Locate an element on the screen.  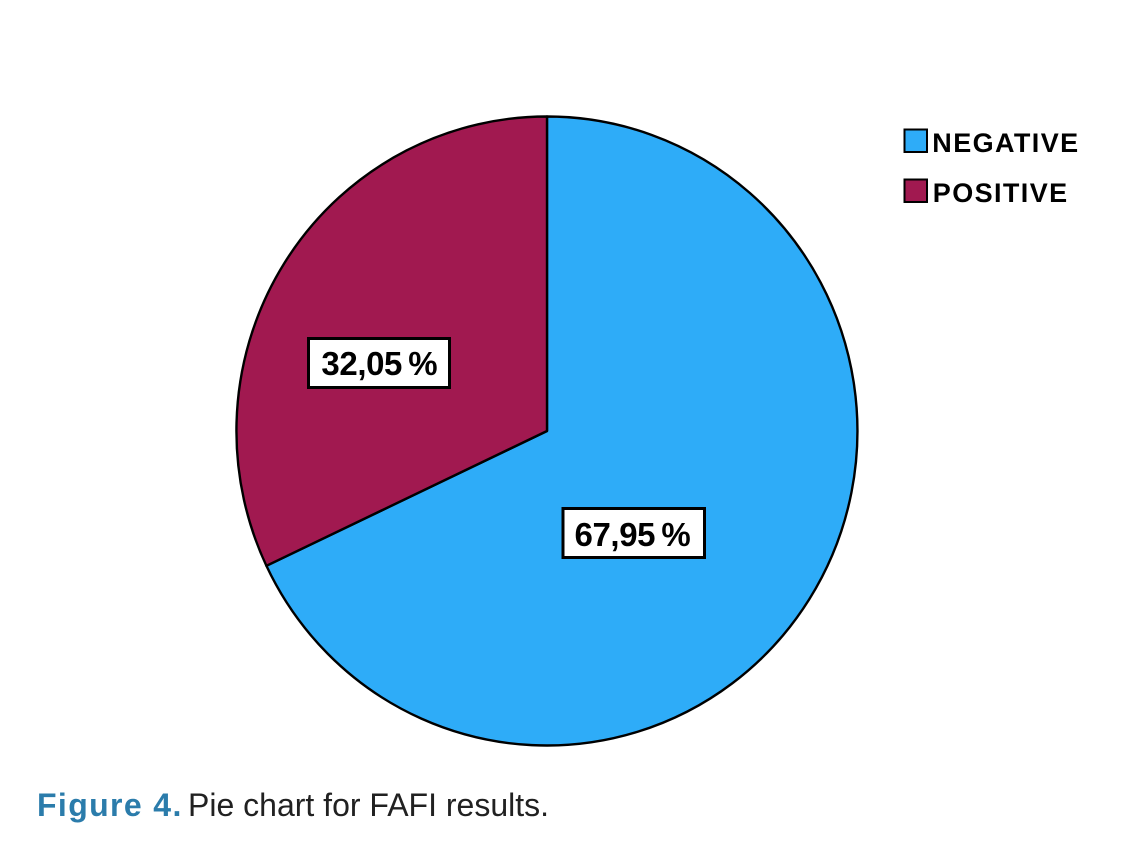
svg-text: 67,95 % is located at coordinates (633, 534).